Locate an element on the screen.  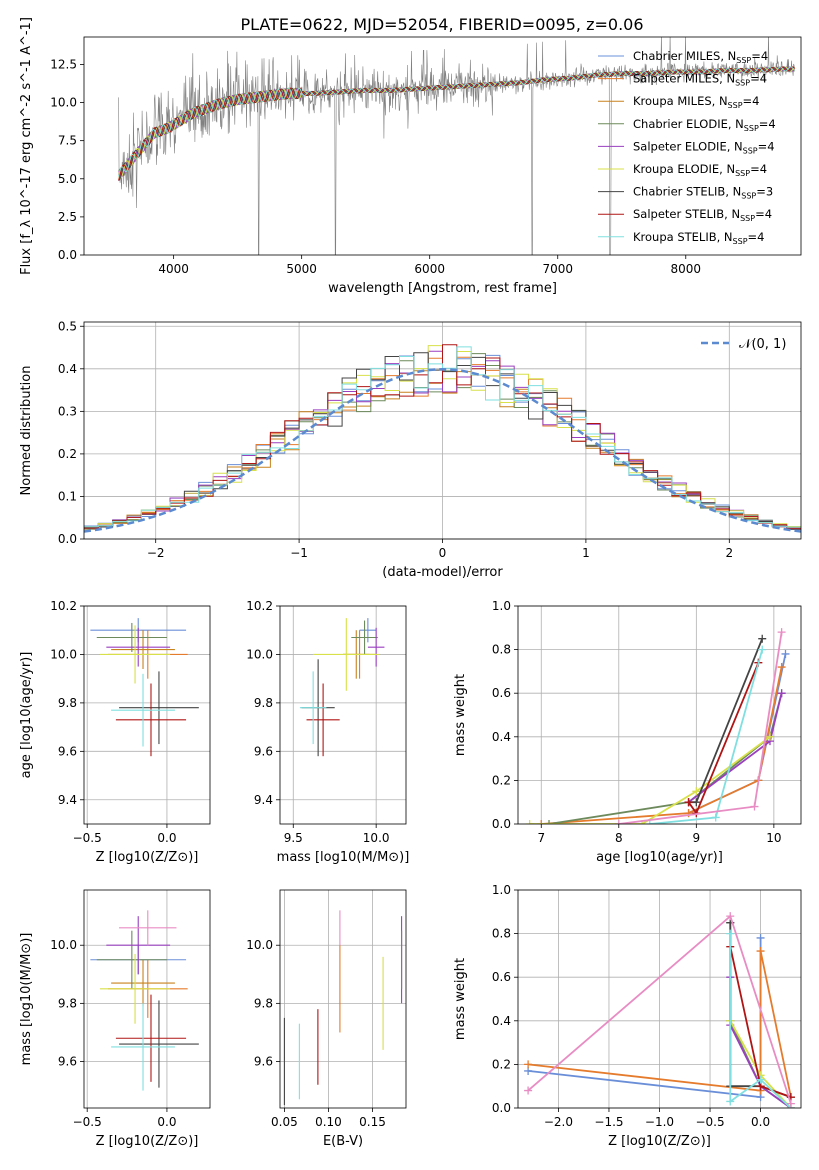
y-tick-label: 9.4 is located at coordinates (263, 800).